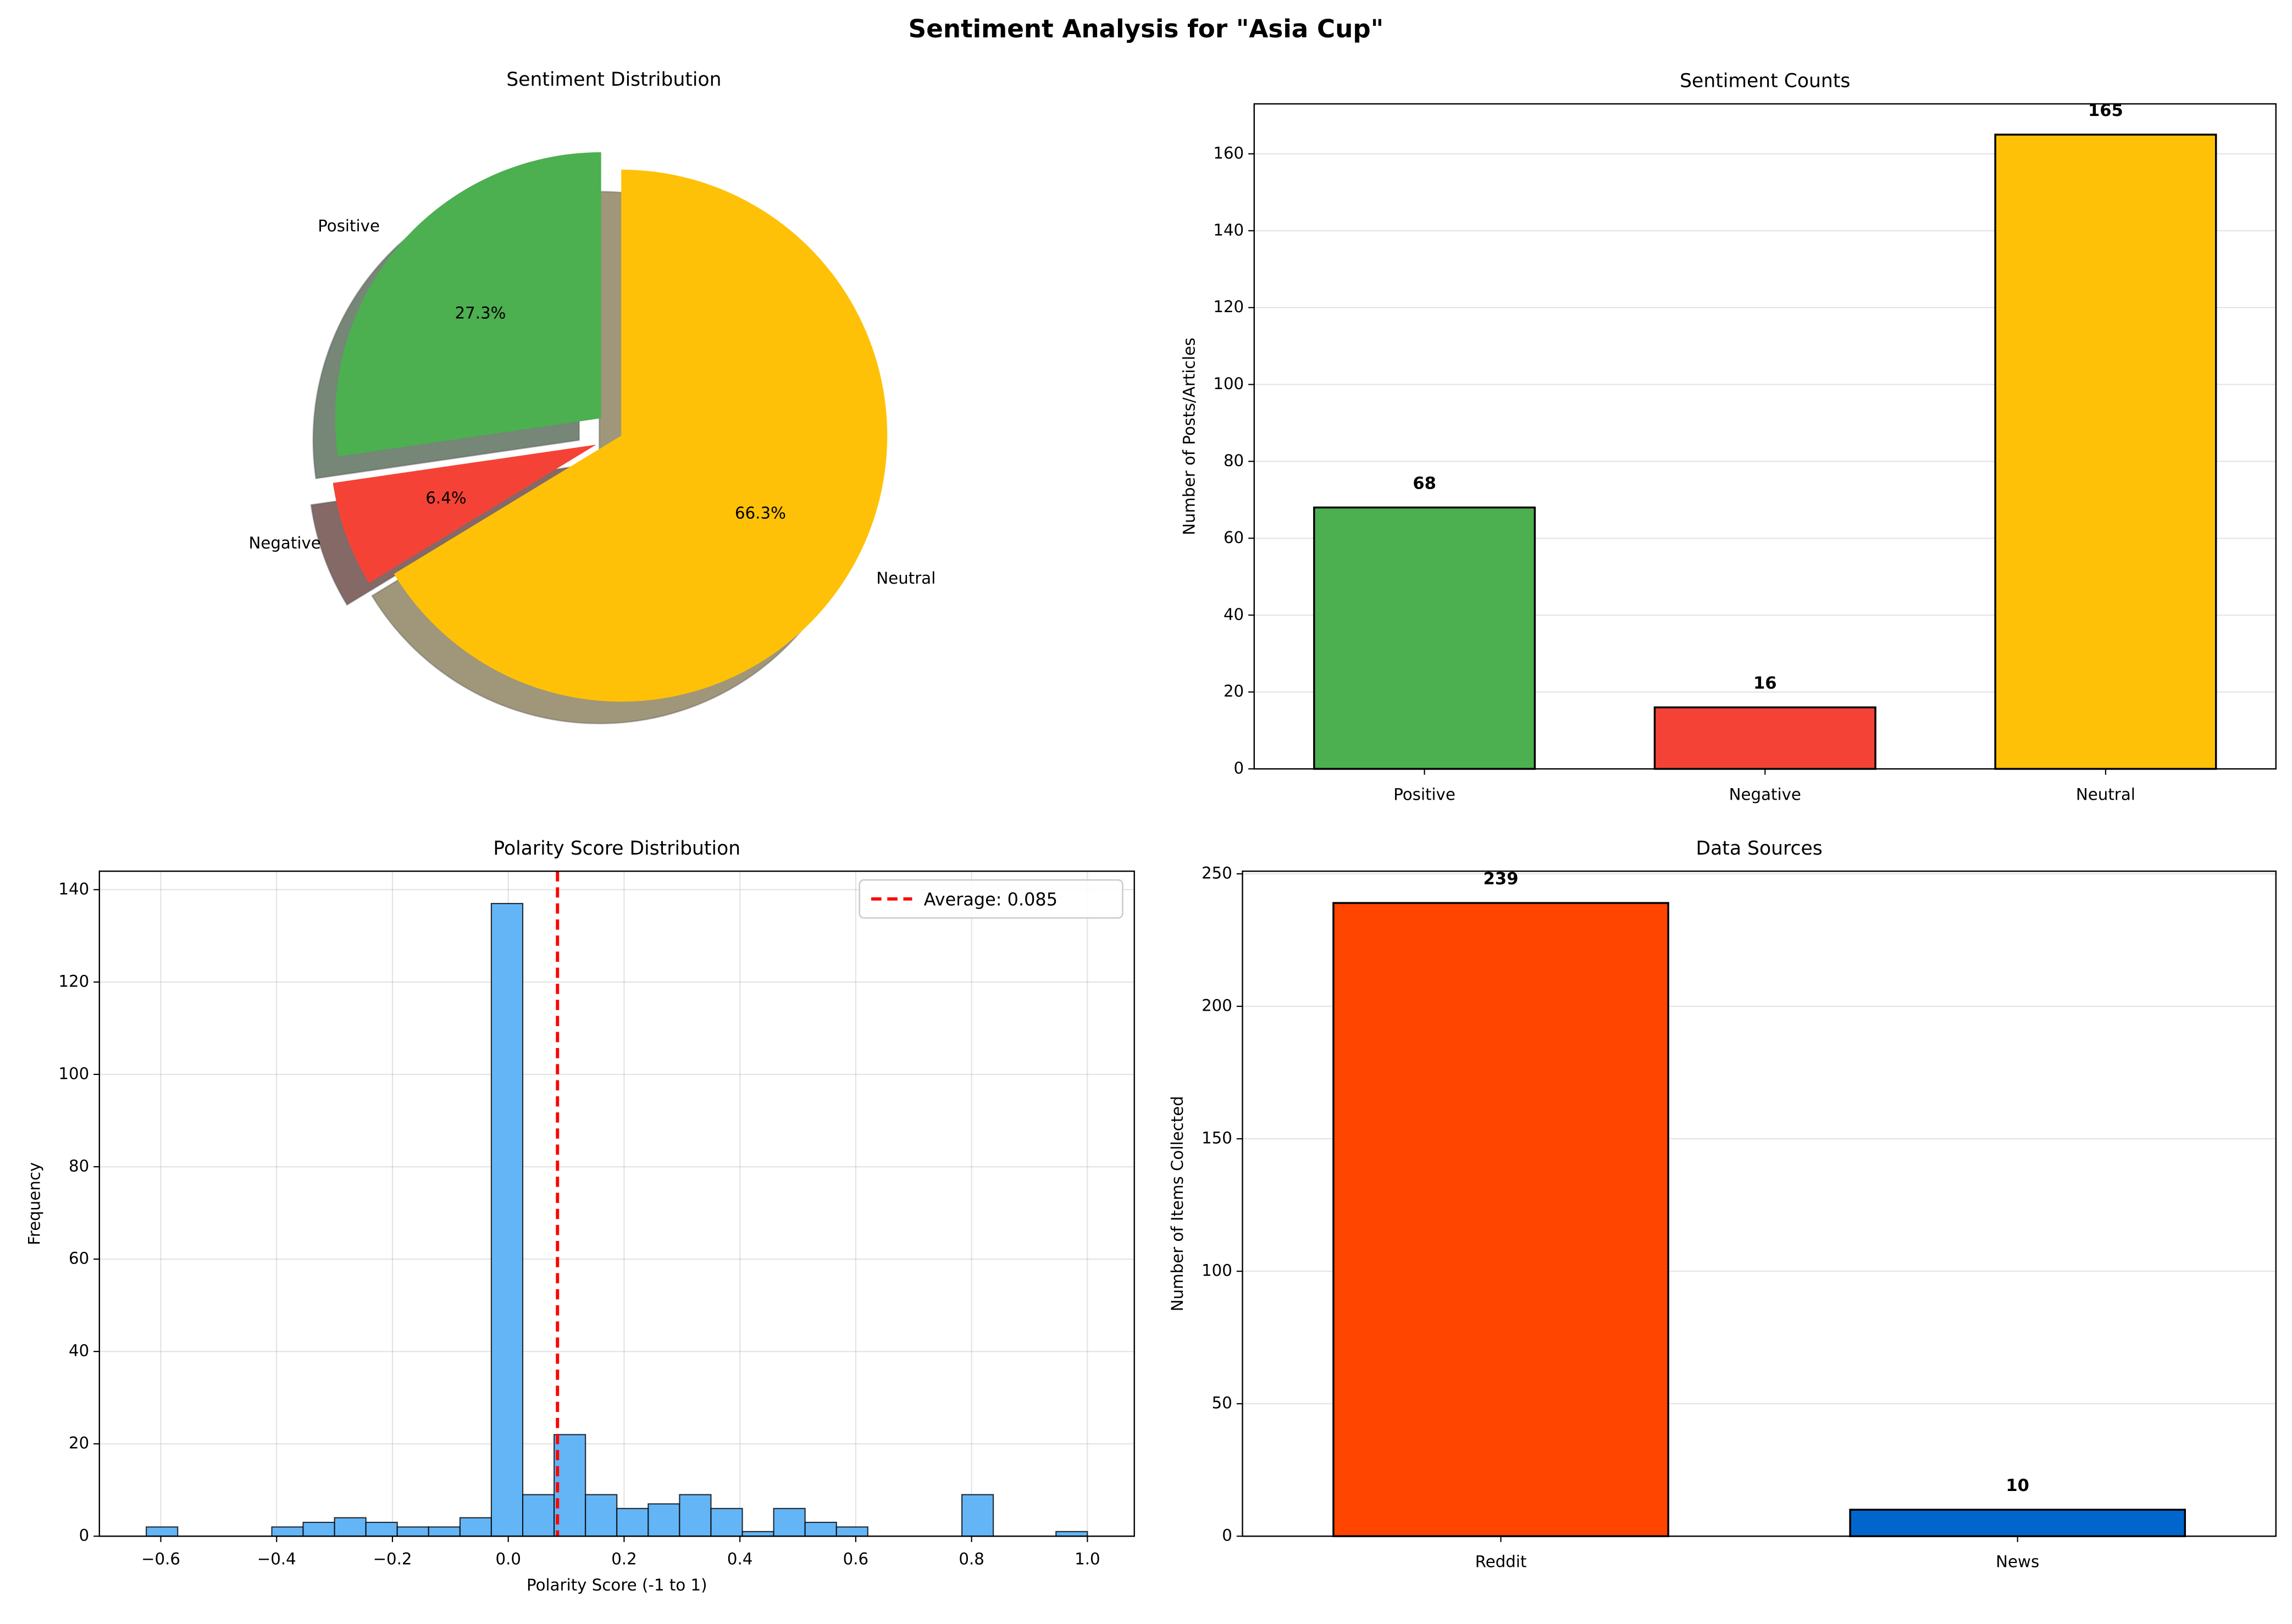 The height and width of the screenshot is (1624, 2292). Describe the element at coordinates (445, 498) in the screenshot. I see `percent-label: 6.4%` at that location.